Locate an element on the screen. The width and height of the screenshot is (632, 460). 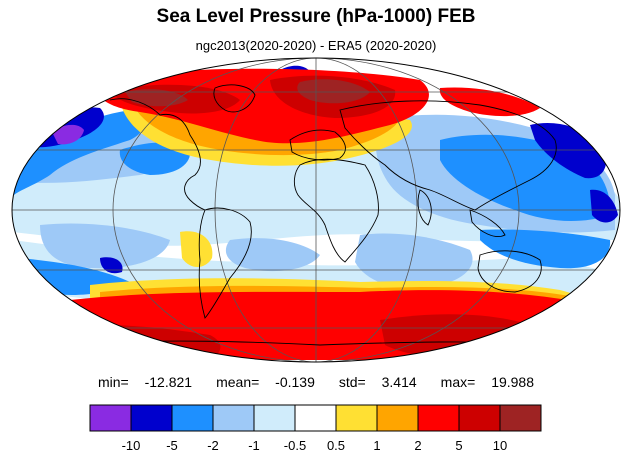
maroon-antarctica is located at coordinates (117, 349).